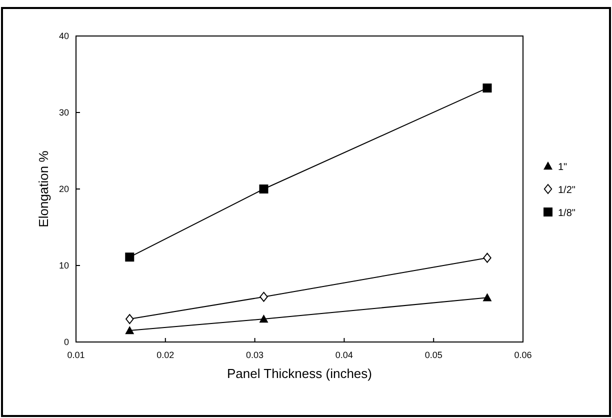 Image resolution: width=612 pixels, height=418 pixels. I want to click on y-tick-label: 40, so click(63, 36).